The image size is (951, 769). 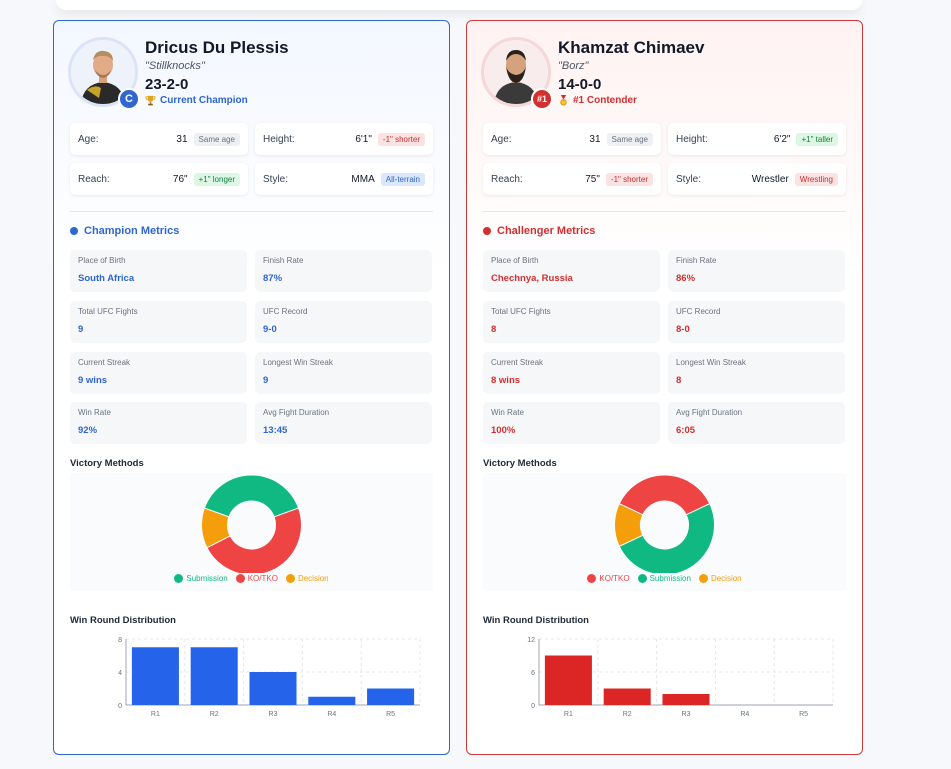 I want to click on legend-item: Submission, so click(x=664, y=578).